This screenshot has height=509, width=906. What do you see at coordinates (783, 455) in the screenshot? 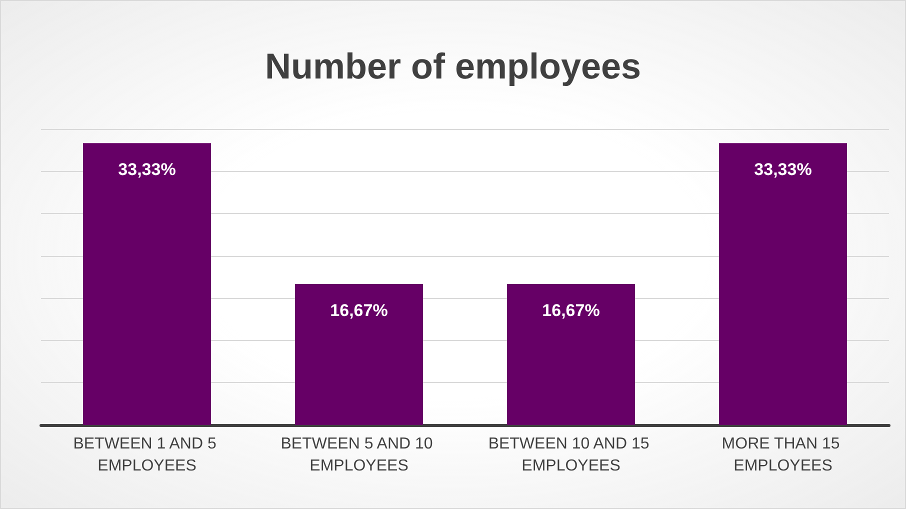
I see `x-tick-label: MORE THAN 15 EMPLOYEES` at bounding box center [783, 455].